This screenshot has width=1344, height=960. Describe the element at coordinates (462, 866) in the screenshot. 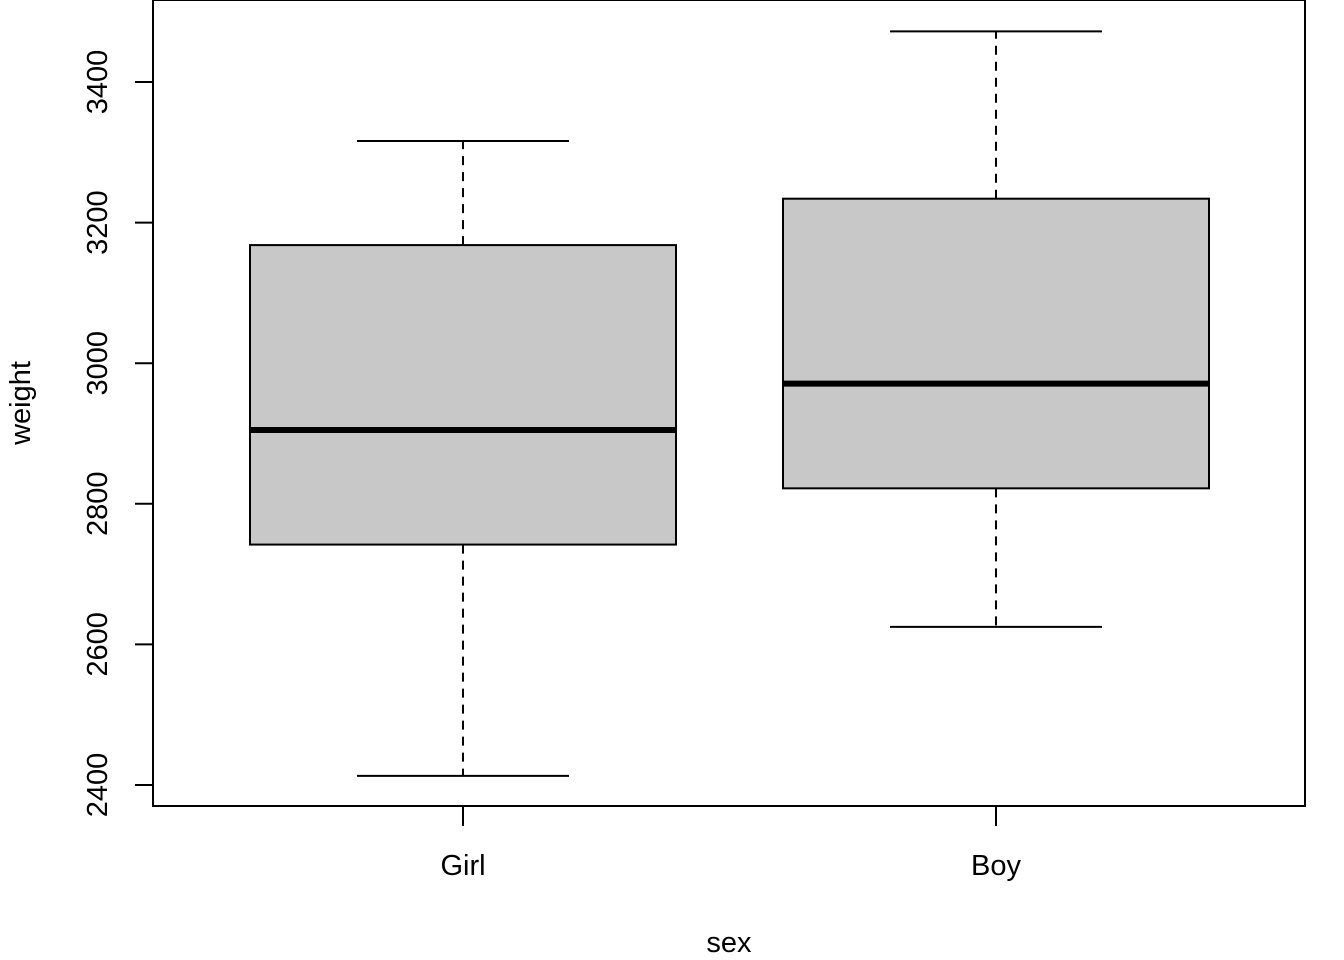

I see `x-tick-label-girl: Girl` at that location.